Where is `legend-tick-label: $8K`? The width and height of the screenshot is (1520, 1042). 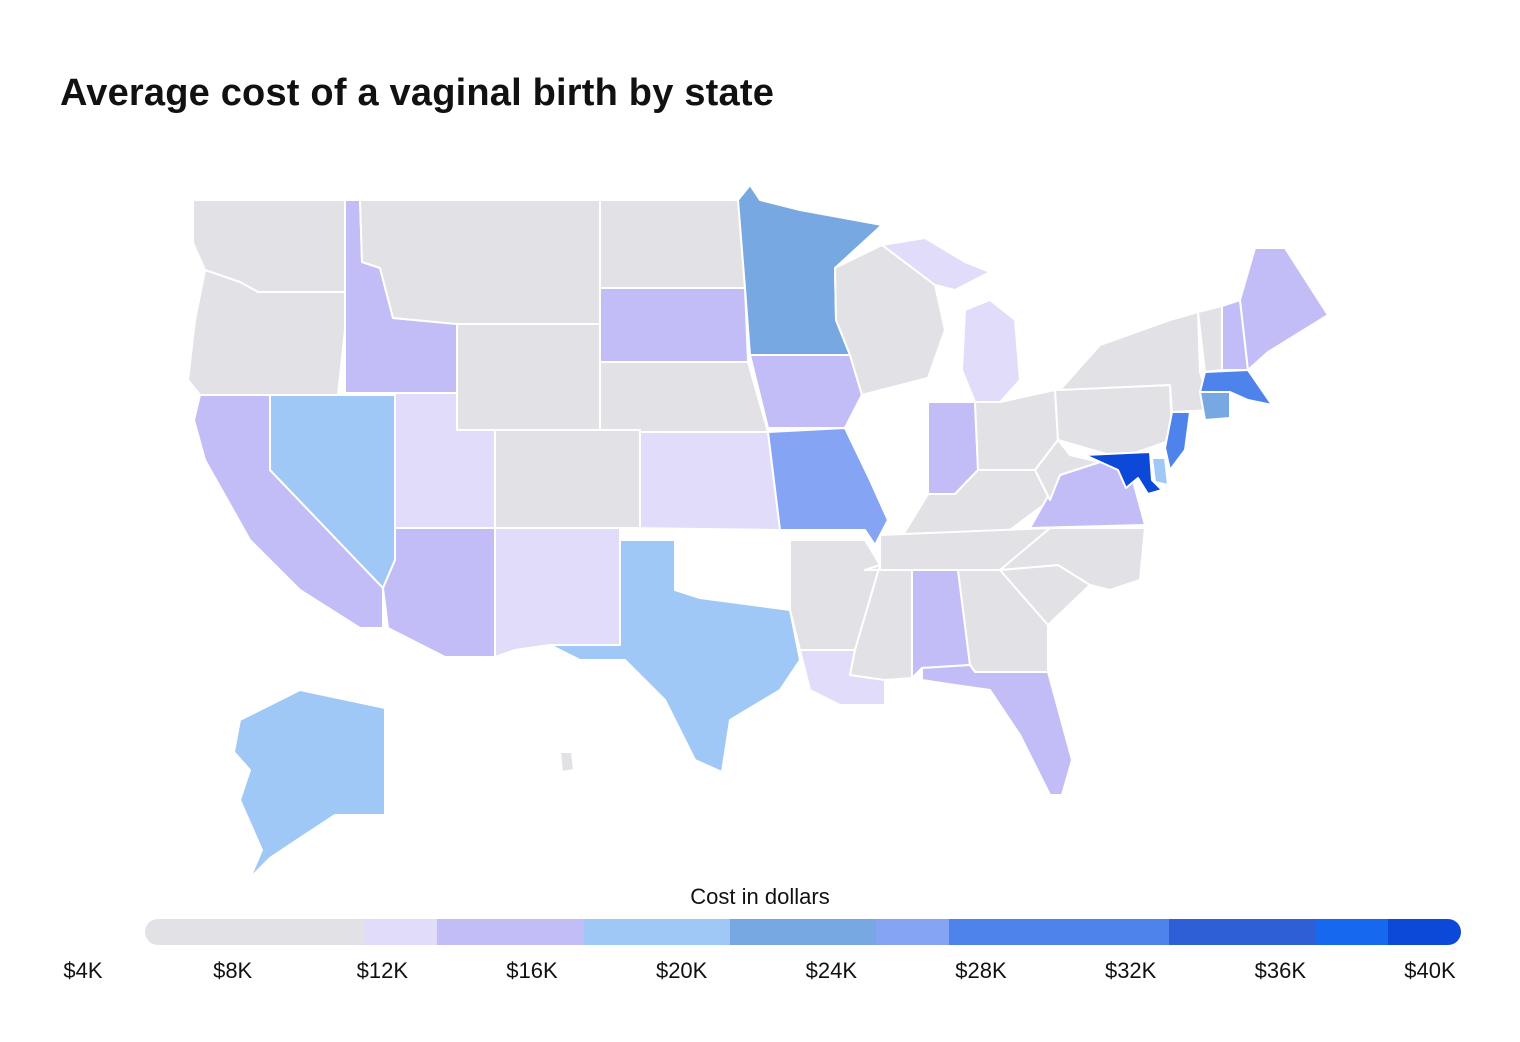
legend-tick-label: $8K is located at coordinates (233, 970).